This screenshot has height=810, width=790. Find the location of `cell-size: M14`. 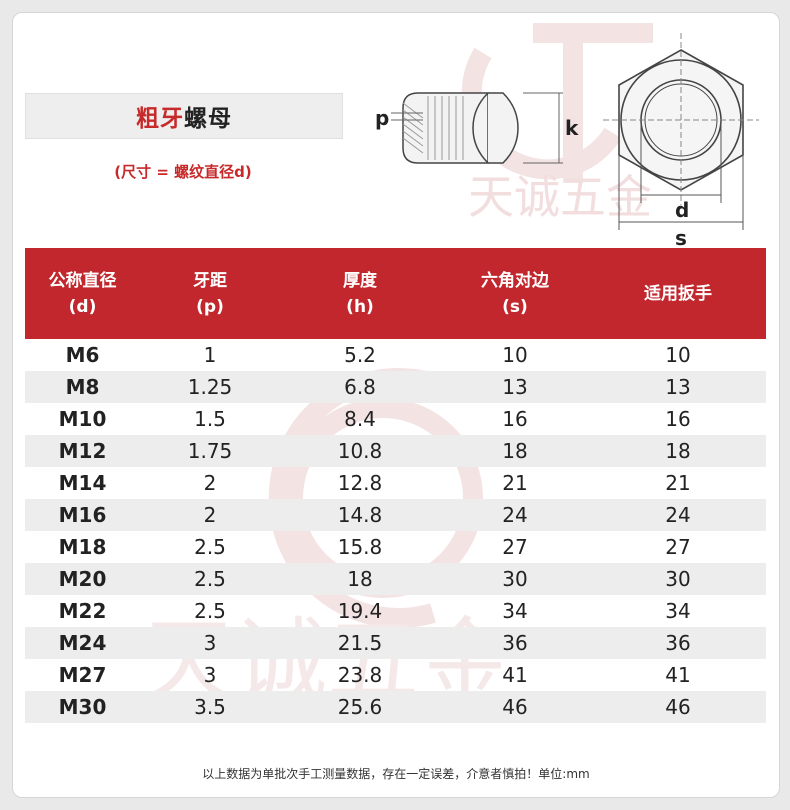

cell-size: M14 is located at coordinates (82, 483).